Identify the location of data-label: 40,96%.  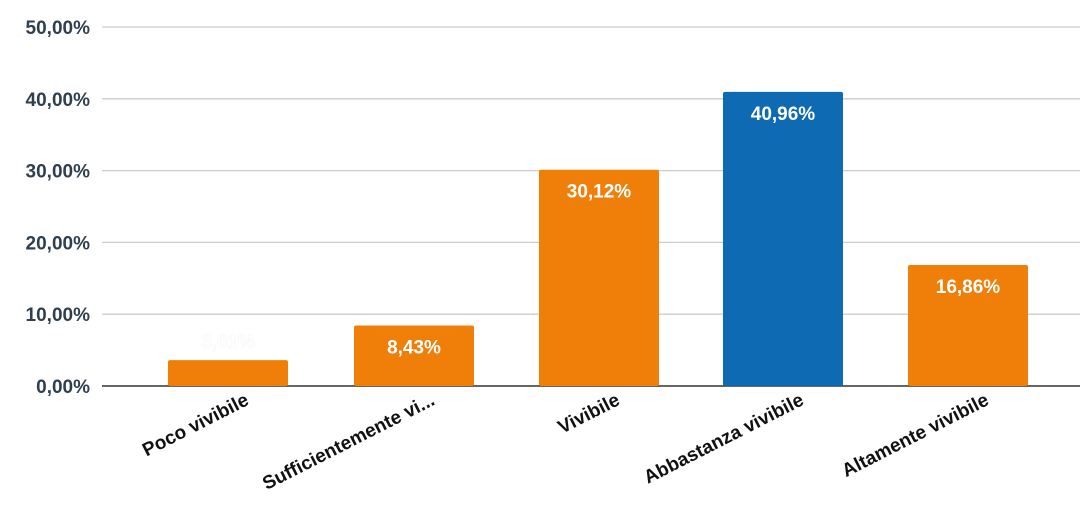
(783, 114).